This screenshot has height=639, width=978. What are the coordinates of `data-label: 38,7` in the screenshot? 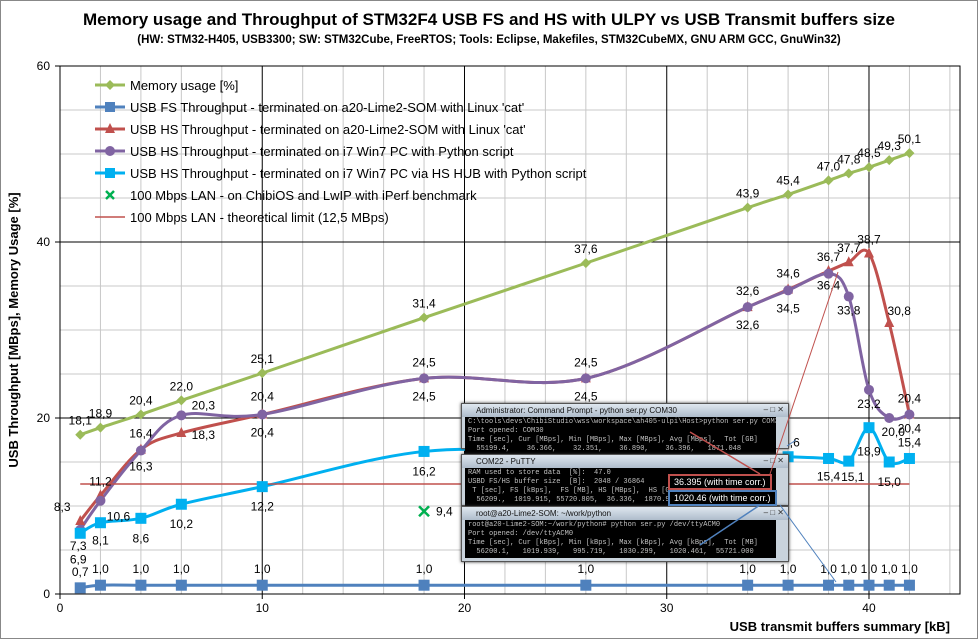 It's located at (869, 239).